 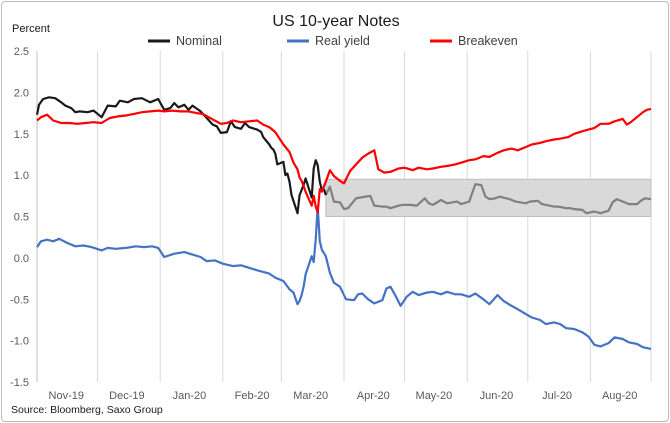 What do you see at coordinates (21, 259) in the screenshot?
I see `y-tick-label: 0.0` at bounding box center [21, 259].